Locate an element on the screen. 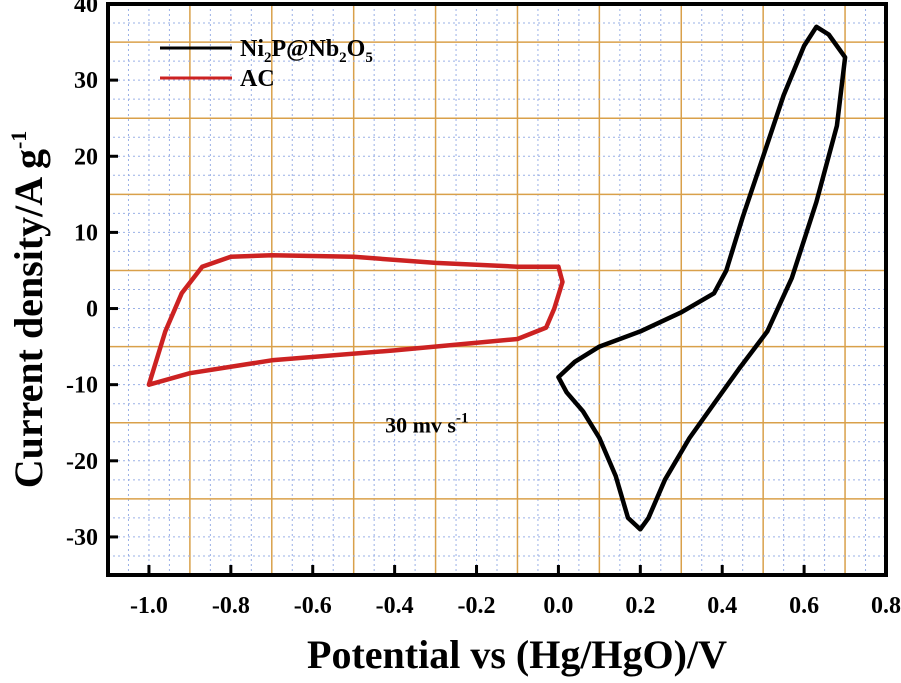  series-ac-curve is located at coordinates (355, 319).